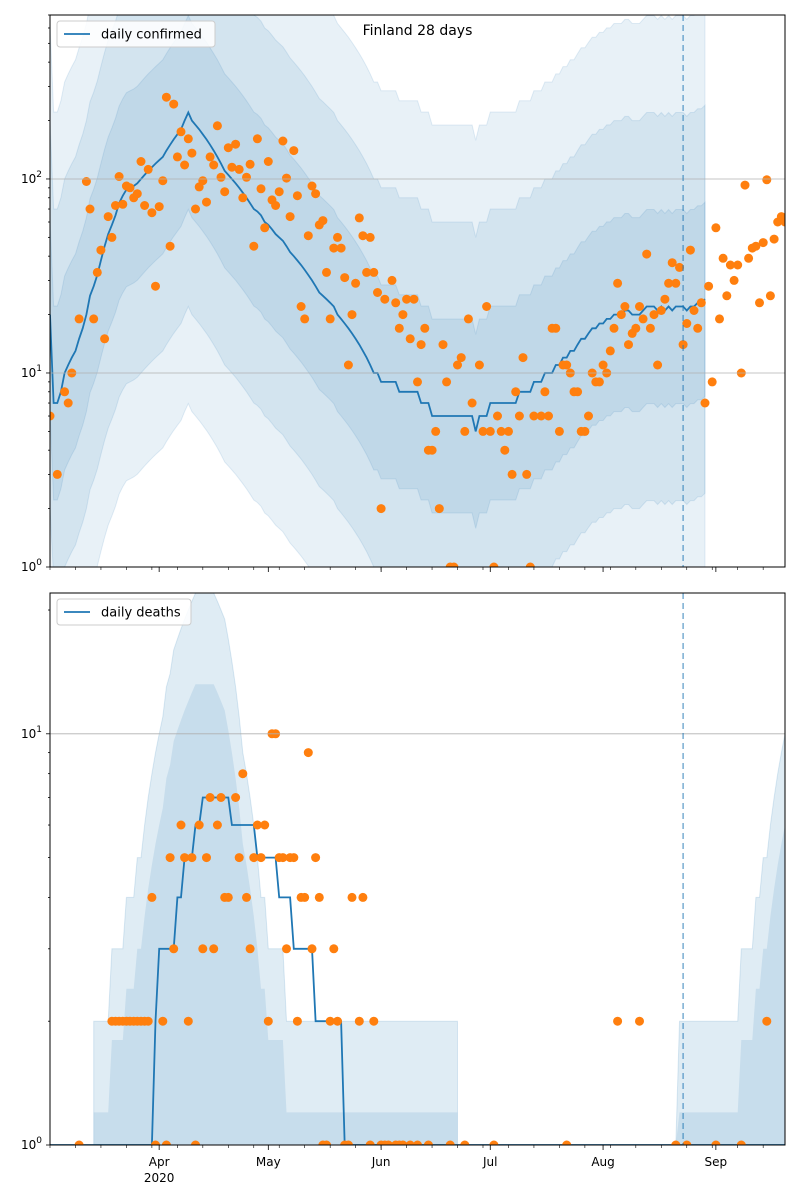 This screenshot has height=1200, width=800. Describe the element at coordinates (31, 1144) in the screenshot. I see `y-tick-label: 10⁰` at that location.